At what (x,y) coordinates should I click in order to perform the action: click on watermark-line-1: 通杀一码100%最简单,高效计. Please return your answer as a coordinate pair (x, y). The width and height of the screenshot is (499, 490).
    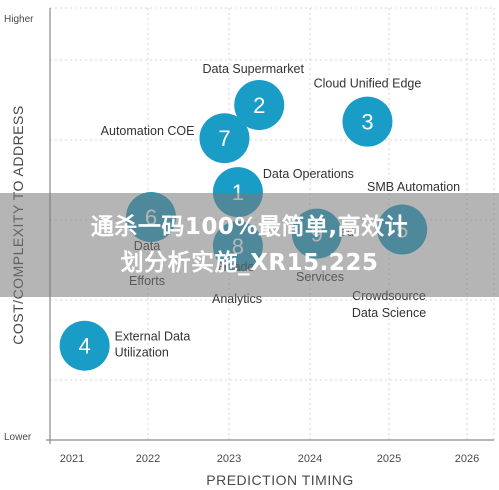
    Looking at the image, I should click on (249, 227).